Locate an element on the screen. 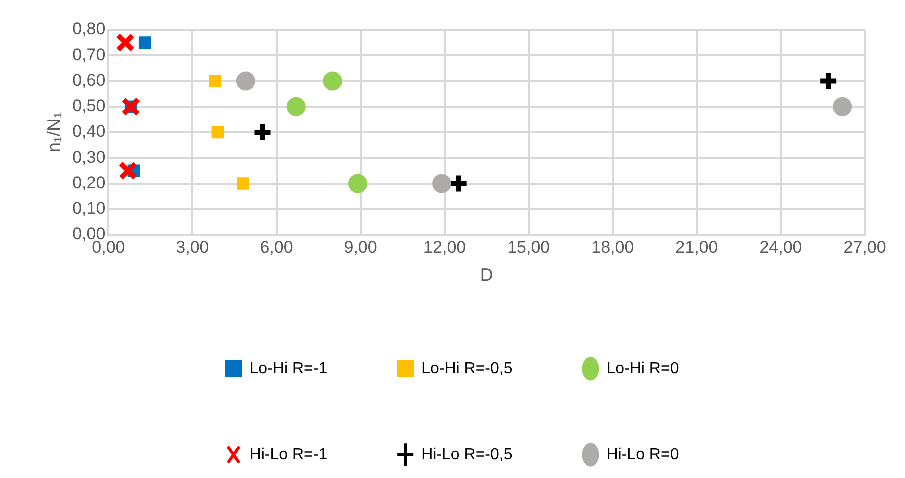 The height and width of the screenshot is (478, 905). legend-label: Hi-Lo R=-1 is located at coordinates (289, 455).